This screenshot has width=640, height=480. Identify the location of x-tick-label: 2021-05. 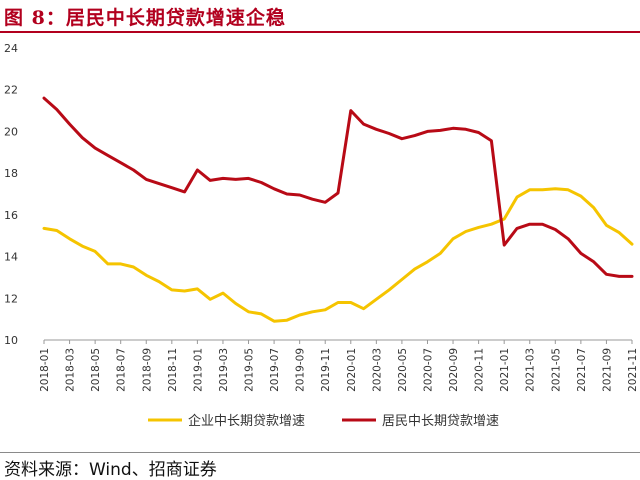
(556, 370).